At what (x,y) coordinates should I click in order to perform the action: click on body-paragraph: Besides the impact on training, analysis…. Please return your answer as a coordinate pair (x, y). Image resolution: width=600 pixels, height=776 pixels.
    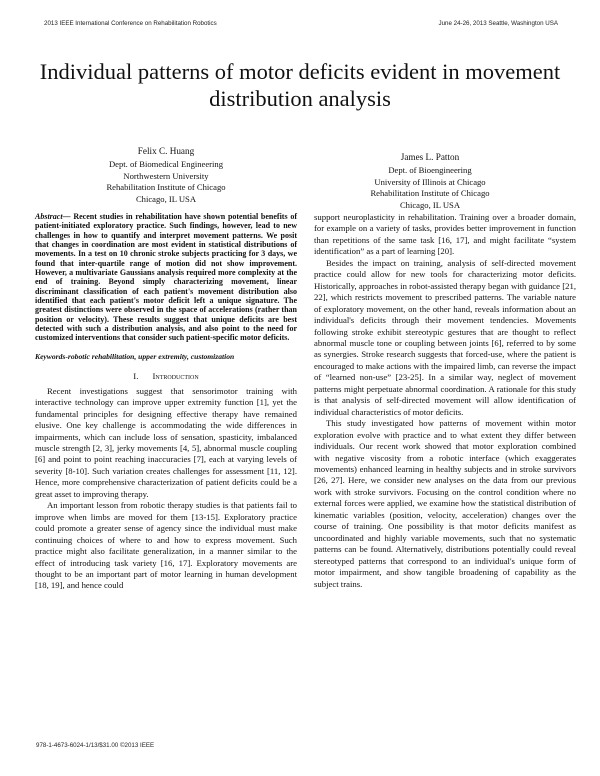
    Looking at the image, I should click on (445, 337).